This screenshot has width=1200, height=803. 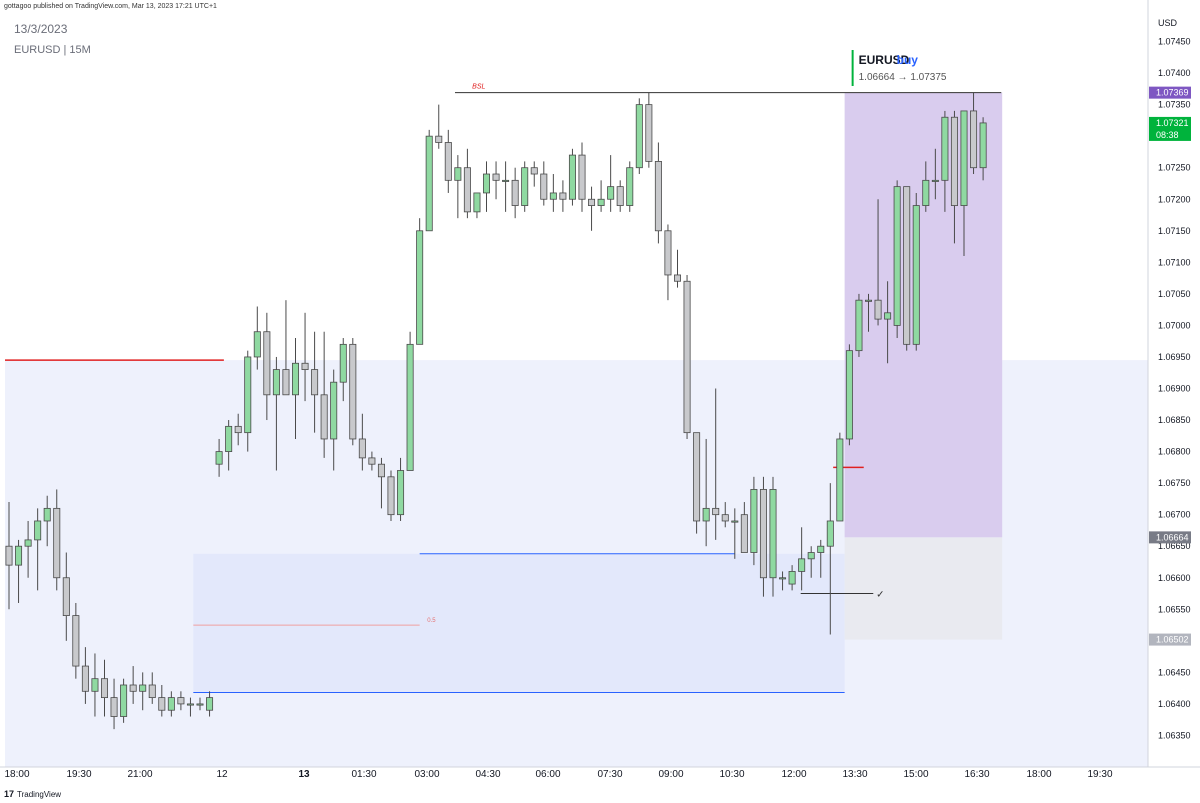 What do you see at coordinates (1174, 231) in the screenshot?
I see `y-tick-label: 1.07150` at bounding box center [1174, 231].